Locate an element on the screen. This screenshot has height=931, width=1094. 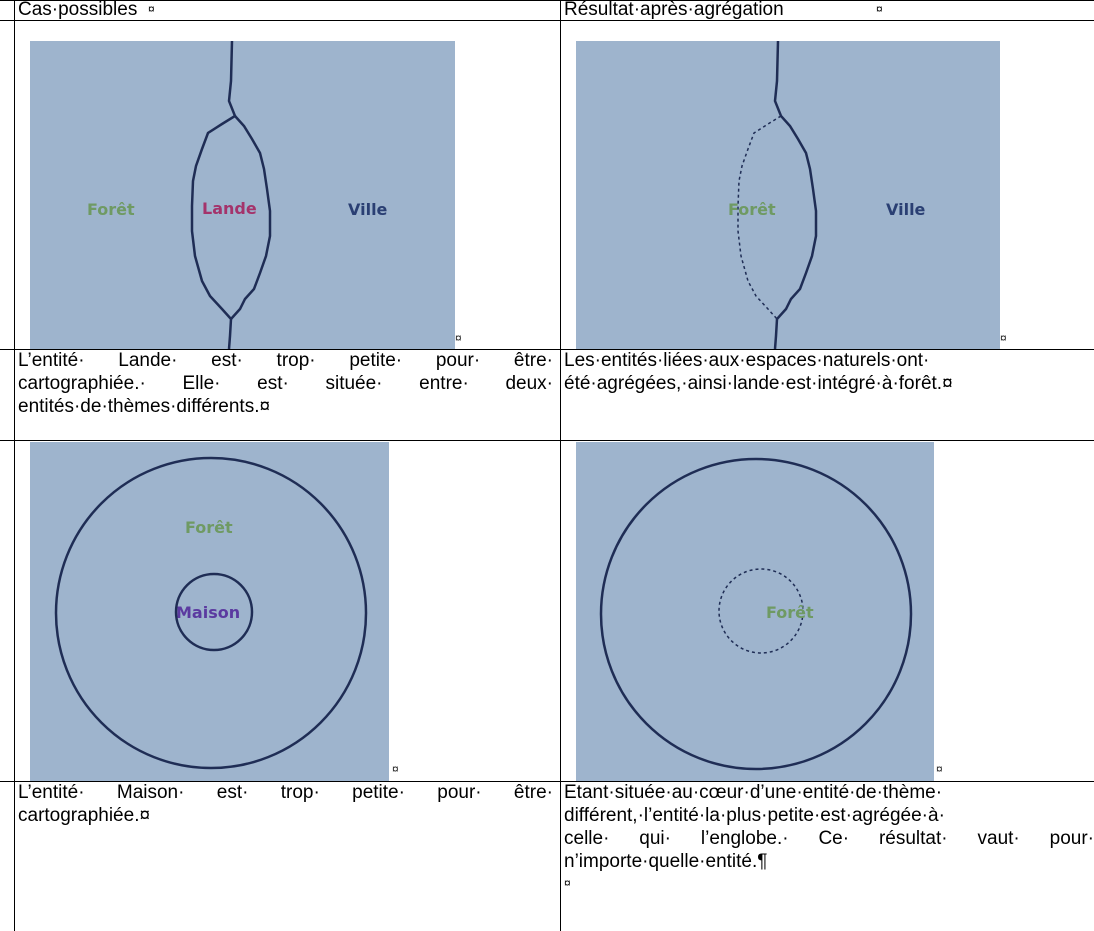
column-divider is located at coordinates (560, 465).